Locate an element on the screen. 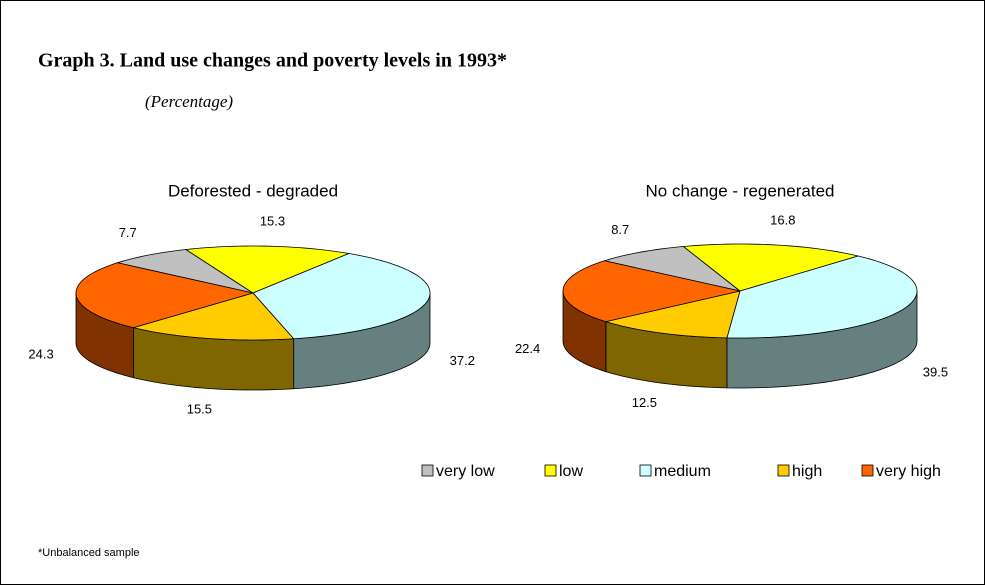 This screenshot has height=585, width=985. data-label: 37.2 is located at coordinates (462, 360).